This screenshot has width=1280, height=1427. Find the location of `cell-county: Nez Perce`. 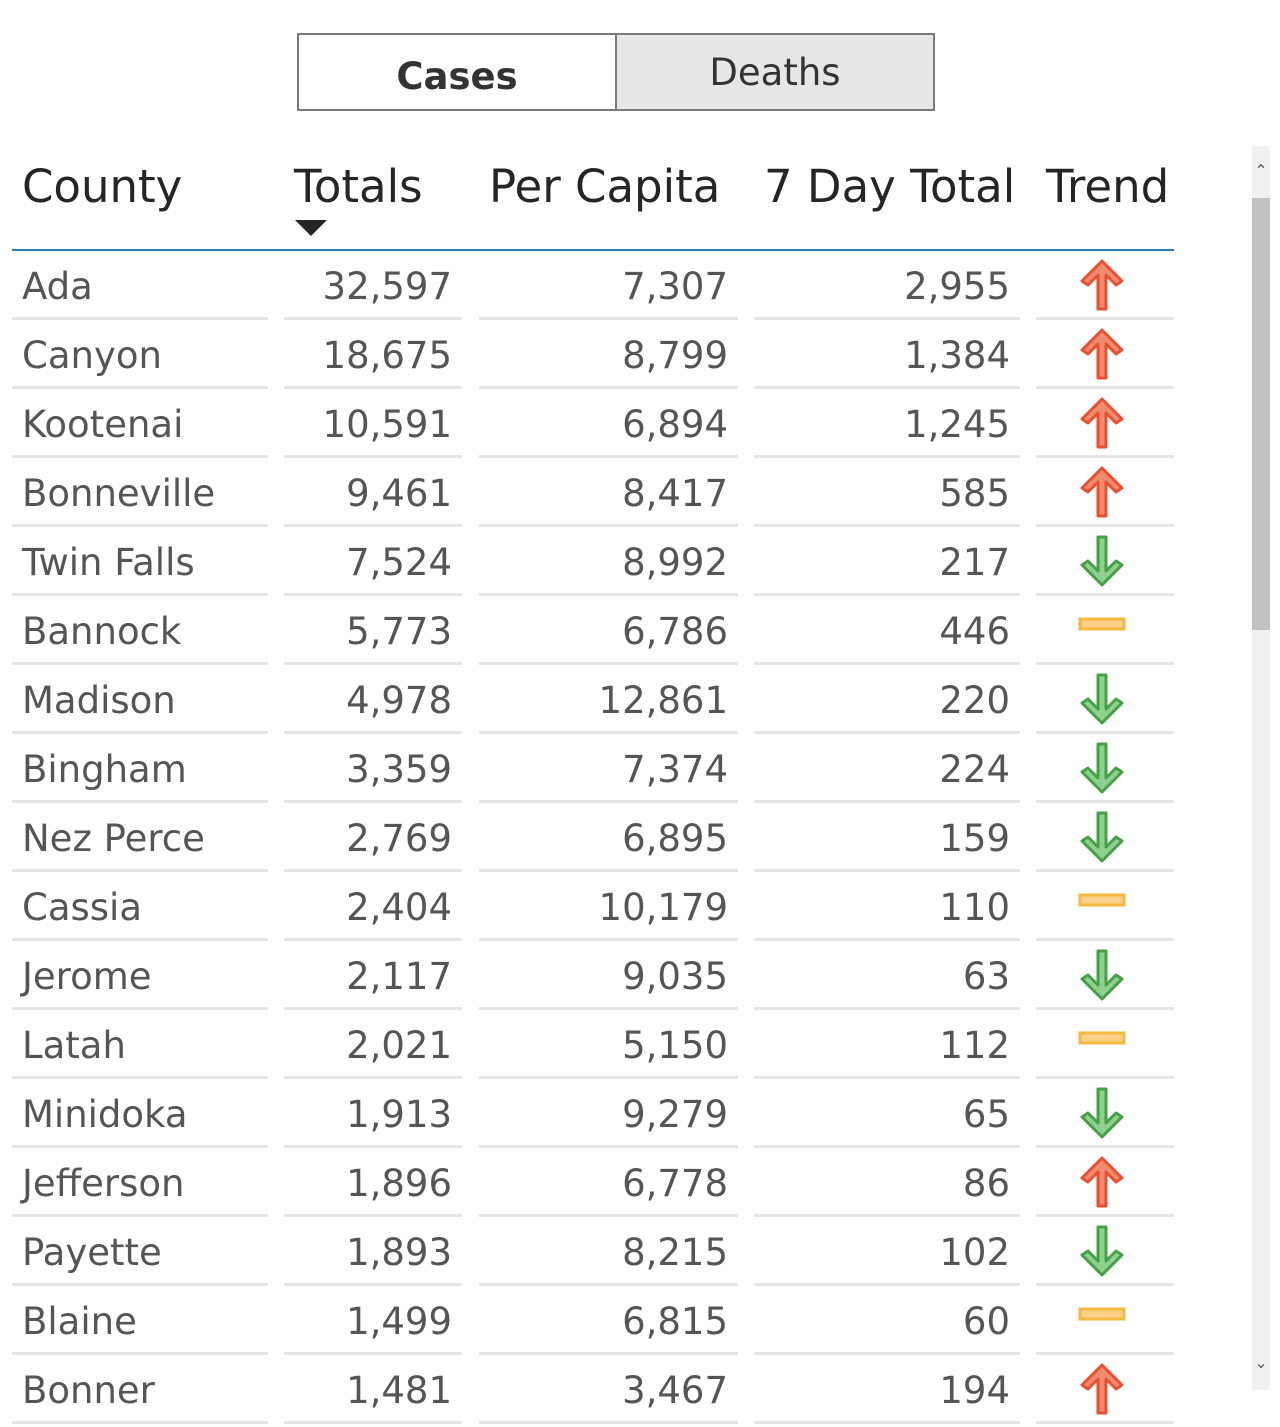

cell-county: Nez Perce is located at coordinates (113, 838).